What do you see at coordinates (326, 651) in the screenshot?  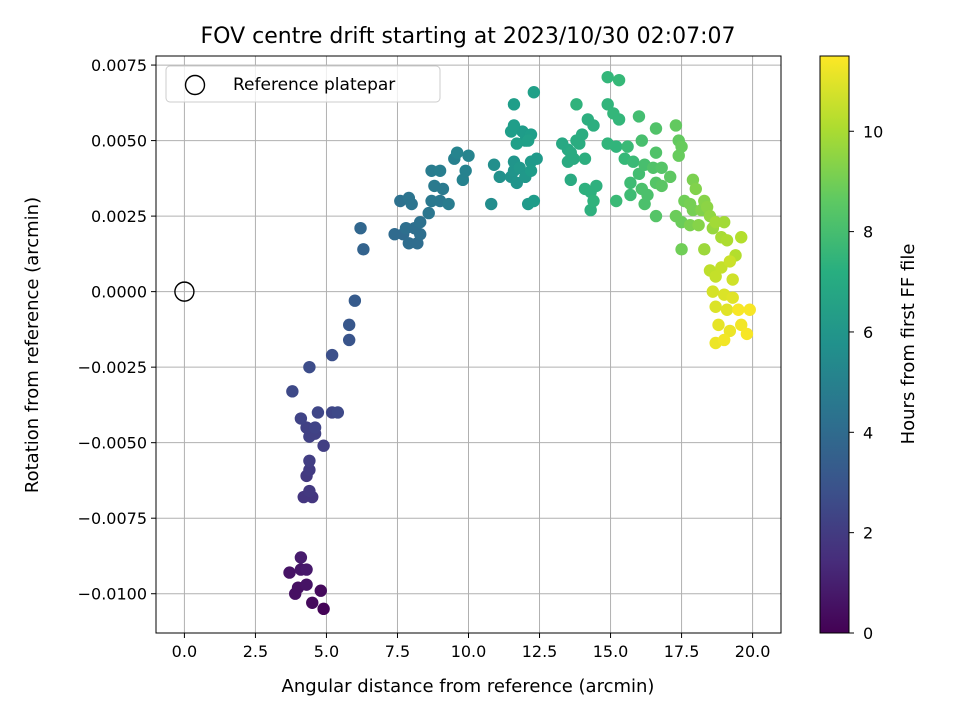 I see `x-tick-label: 5.0` at bounding box center [326, 651].